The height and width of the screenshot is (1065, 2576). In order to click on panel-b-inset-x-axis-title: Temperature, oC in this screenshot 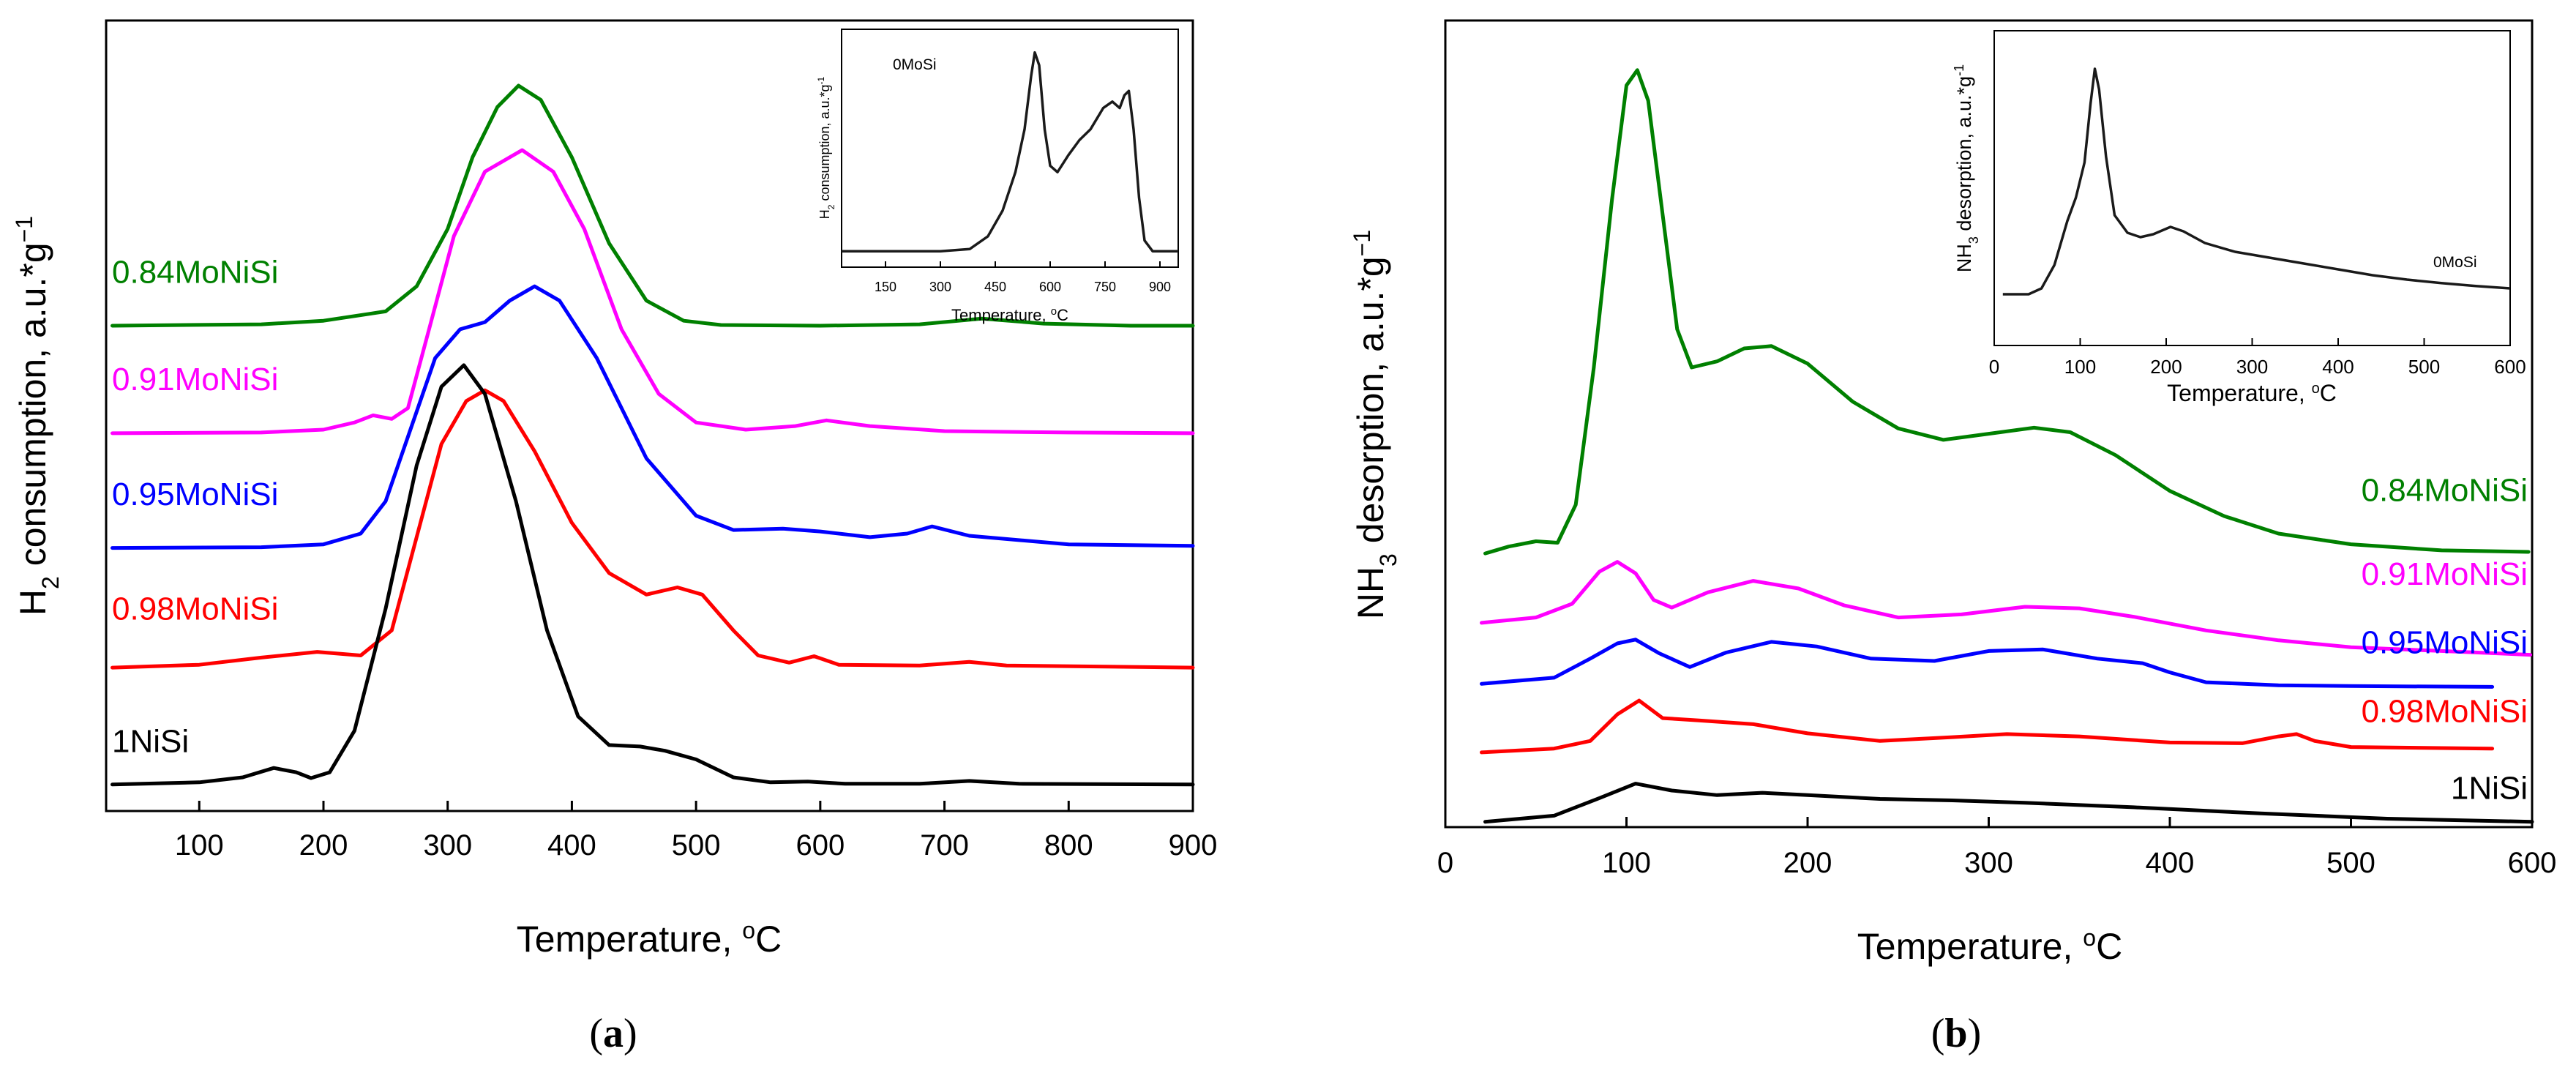, I will do `click(2252, 393)`.